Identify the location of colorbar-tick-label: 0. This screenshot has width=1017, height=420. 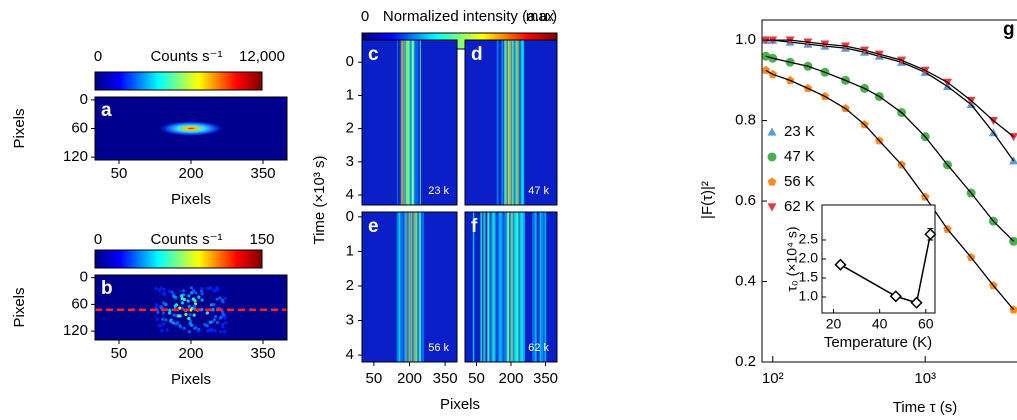
(98, 239).